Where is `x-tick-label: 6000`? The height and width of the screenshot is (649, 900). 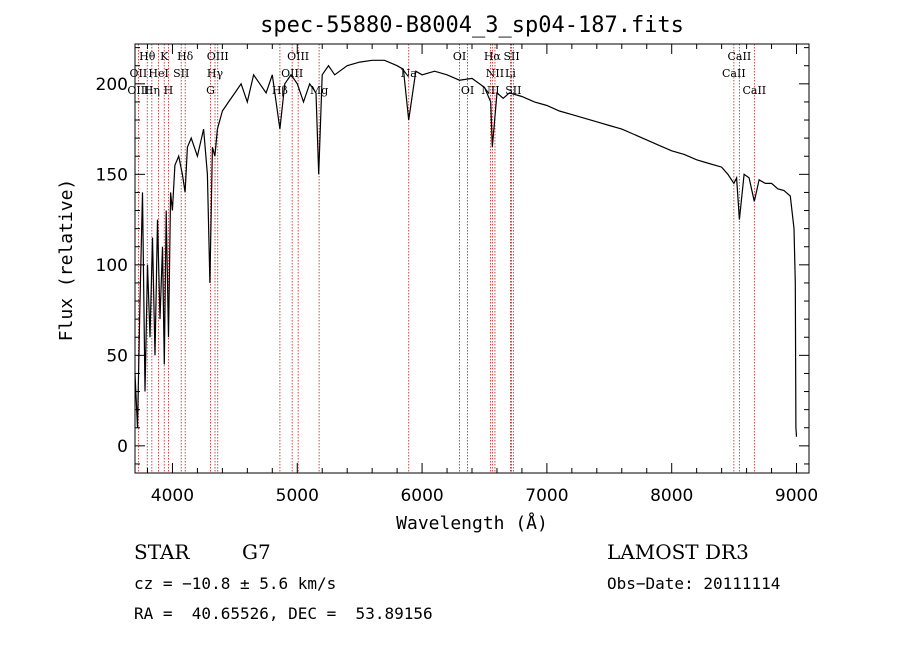 x-tick-label: 6000 is located at coordinates (421, 496).